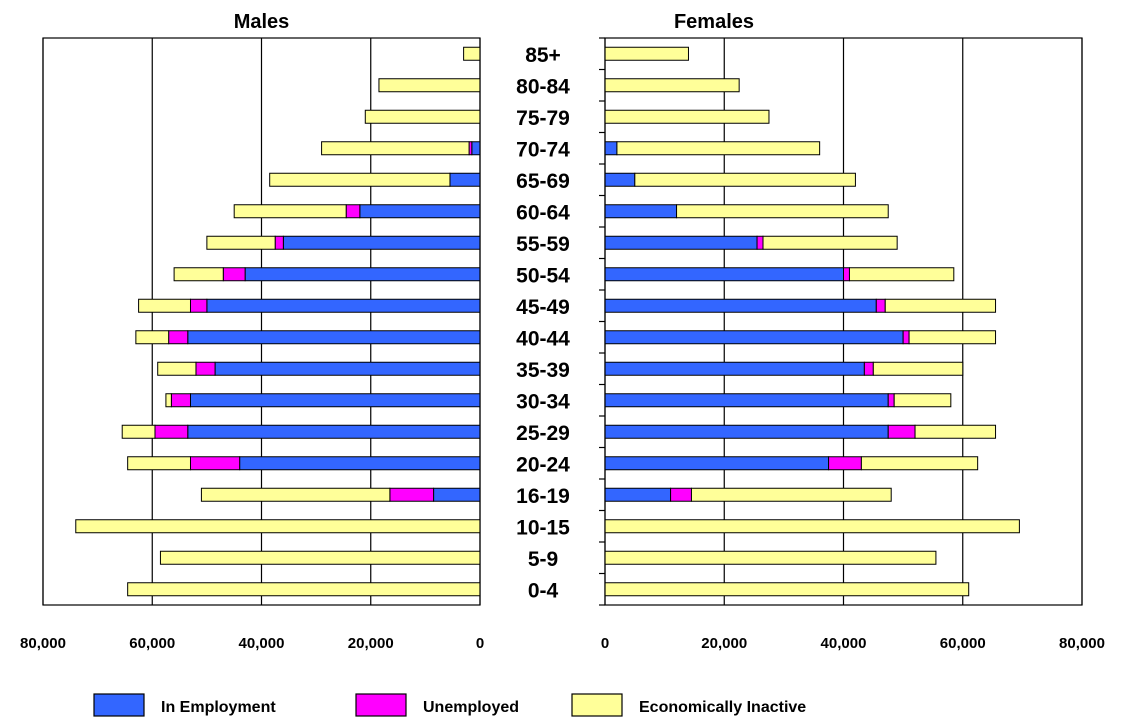 The height and width of the screenshot is (717, 1125). Describe the element at coordinates (543, 370) in the screenshot. I see `age-label: 35-39` at that location.